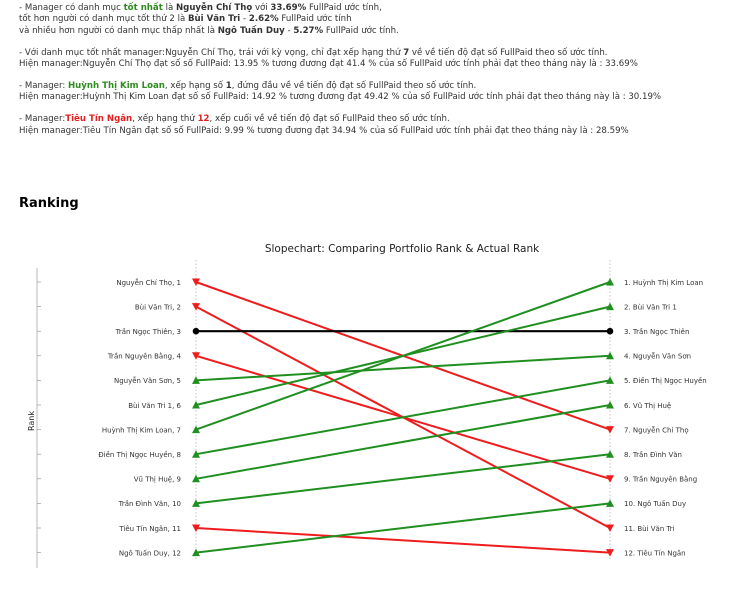 This screenshot has height=589, width=744. What do you see at coordinates (157, 480) in the screenshot?
I see `left-rank-label: Vũ Thị Huệ, 9` at bounding box center [157, 480].